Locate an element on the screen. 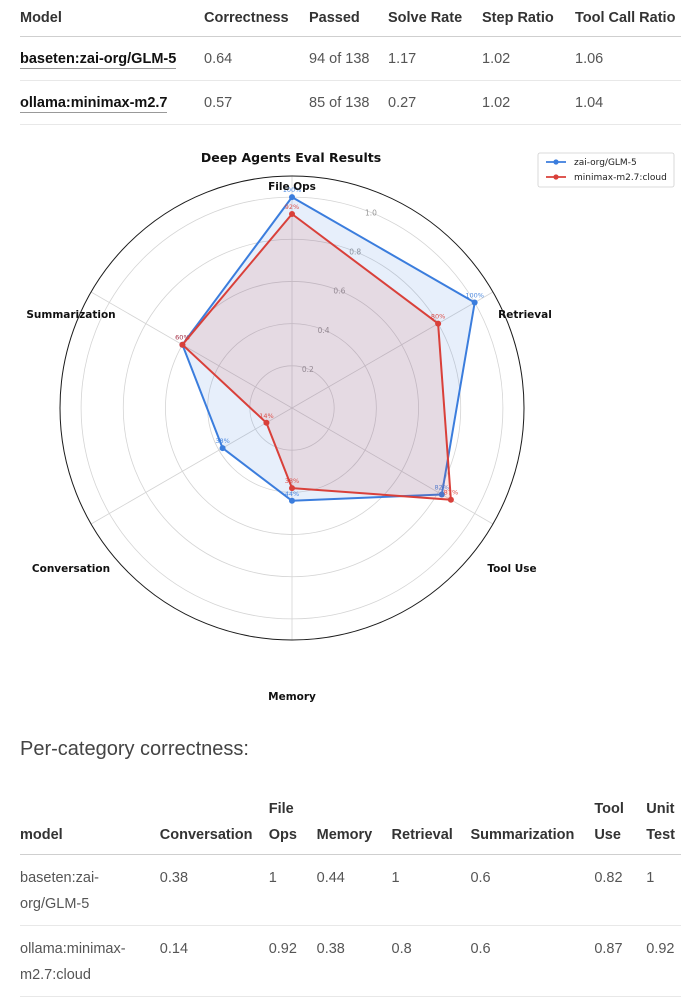  passed-cell: 85 of 138 is located at coordinates (348, 102).